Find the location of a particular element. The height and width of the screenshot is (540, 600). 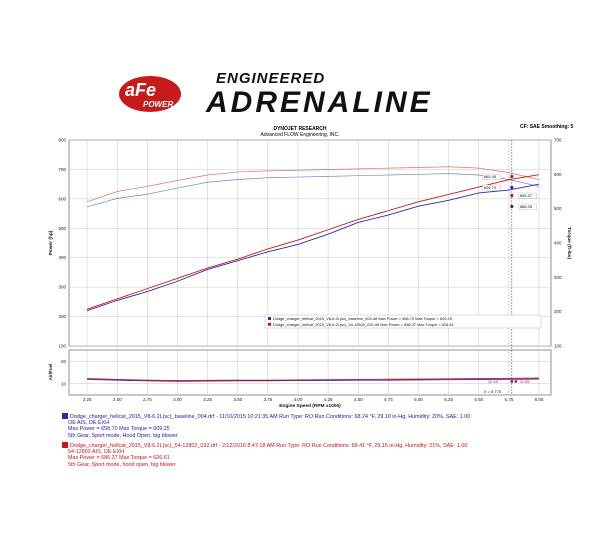

power-tick-label: 300 is located at coordinates (62, 287).